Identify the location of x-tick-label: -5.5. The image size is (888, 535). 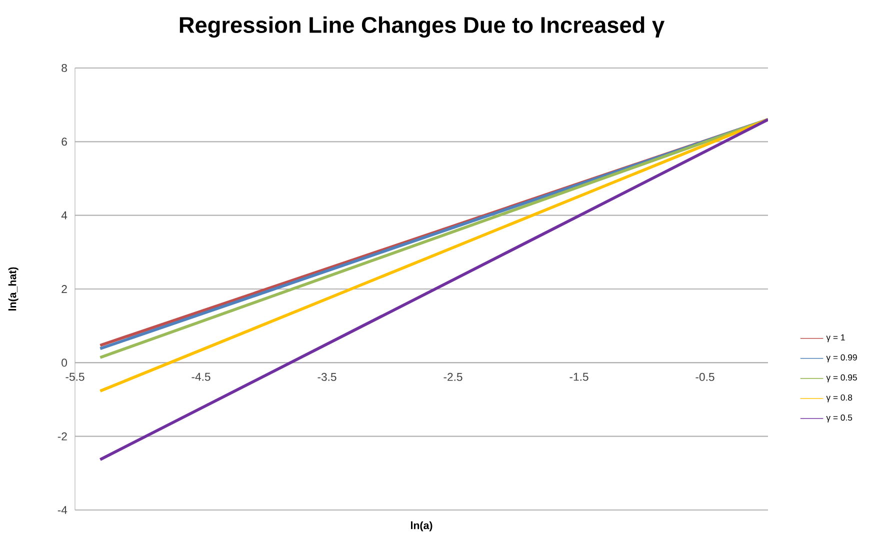
(75, 376).